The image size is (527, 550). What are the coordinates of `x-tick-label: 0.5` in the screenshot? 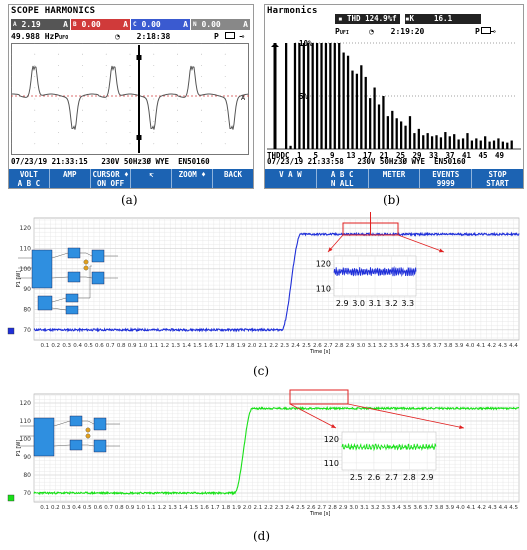 It's located at (87, 508).